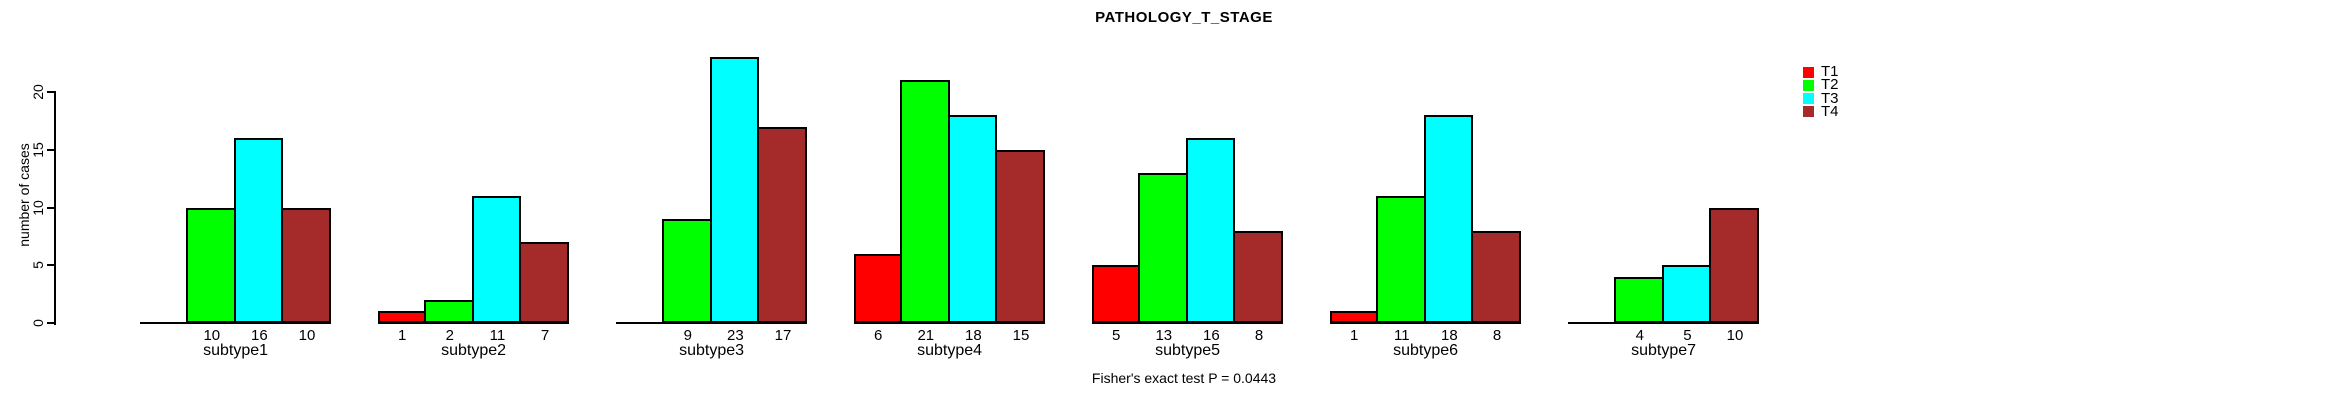 The width and height of the screenshot is (2340, 400). Describe the element at coordinates (1808, 112) in the screenshot. I see `legend-swatch-t4` at that location.